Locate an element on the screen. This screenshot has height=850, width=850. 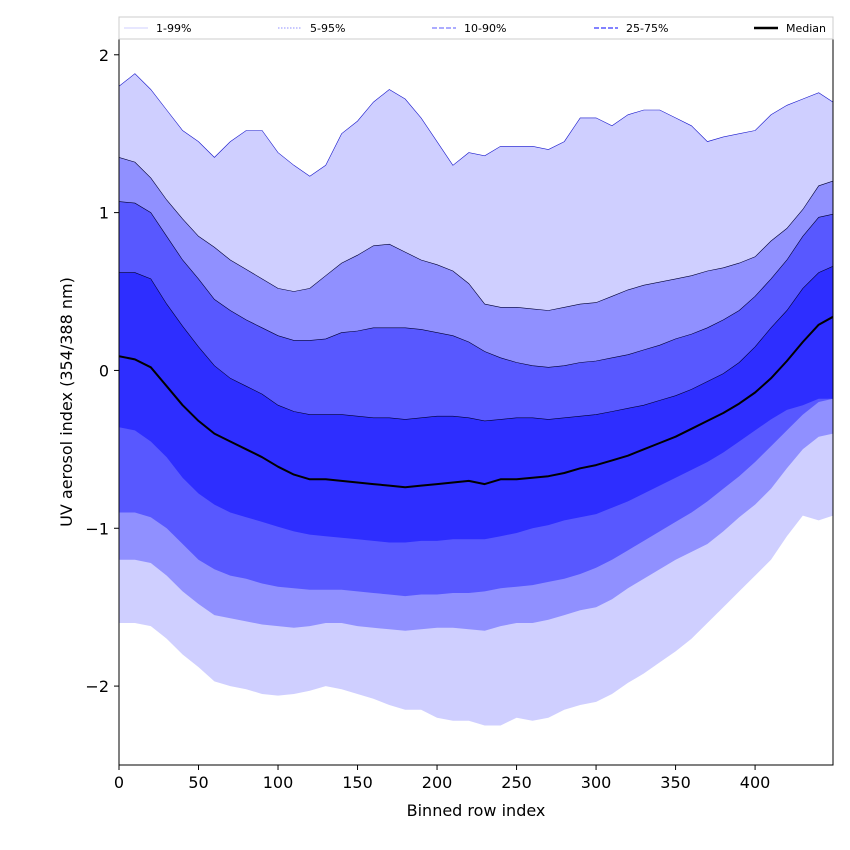
x-axis-label: Binned row index is located at coordinates (476, 810).